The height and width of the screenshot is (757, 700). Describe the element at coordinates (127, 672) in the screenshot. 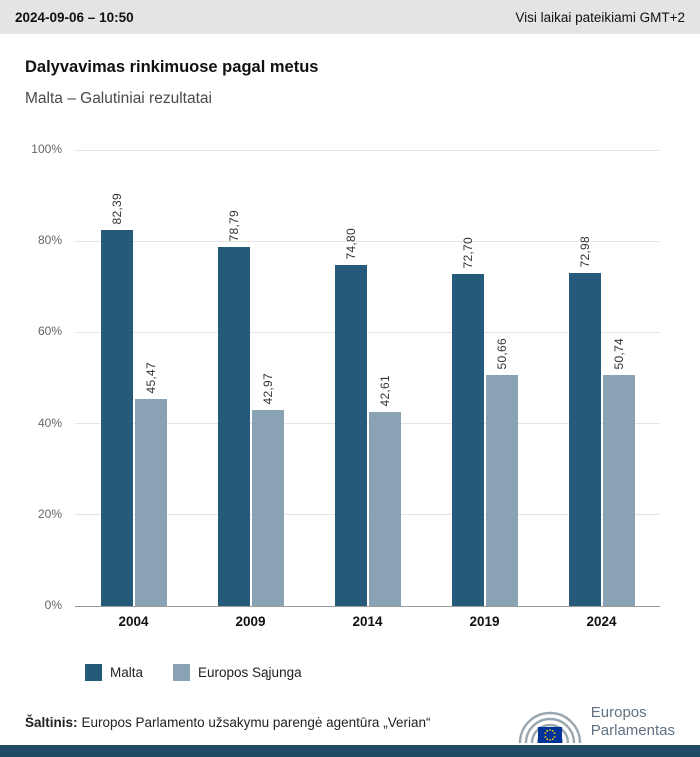

I see `legend-label: Malta` at that location.